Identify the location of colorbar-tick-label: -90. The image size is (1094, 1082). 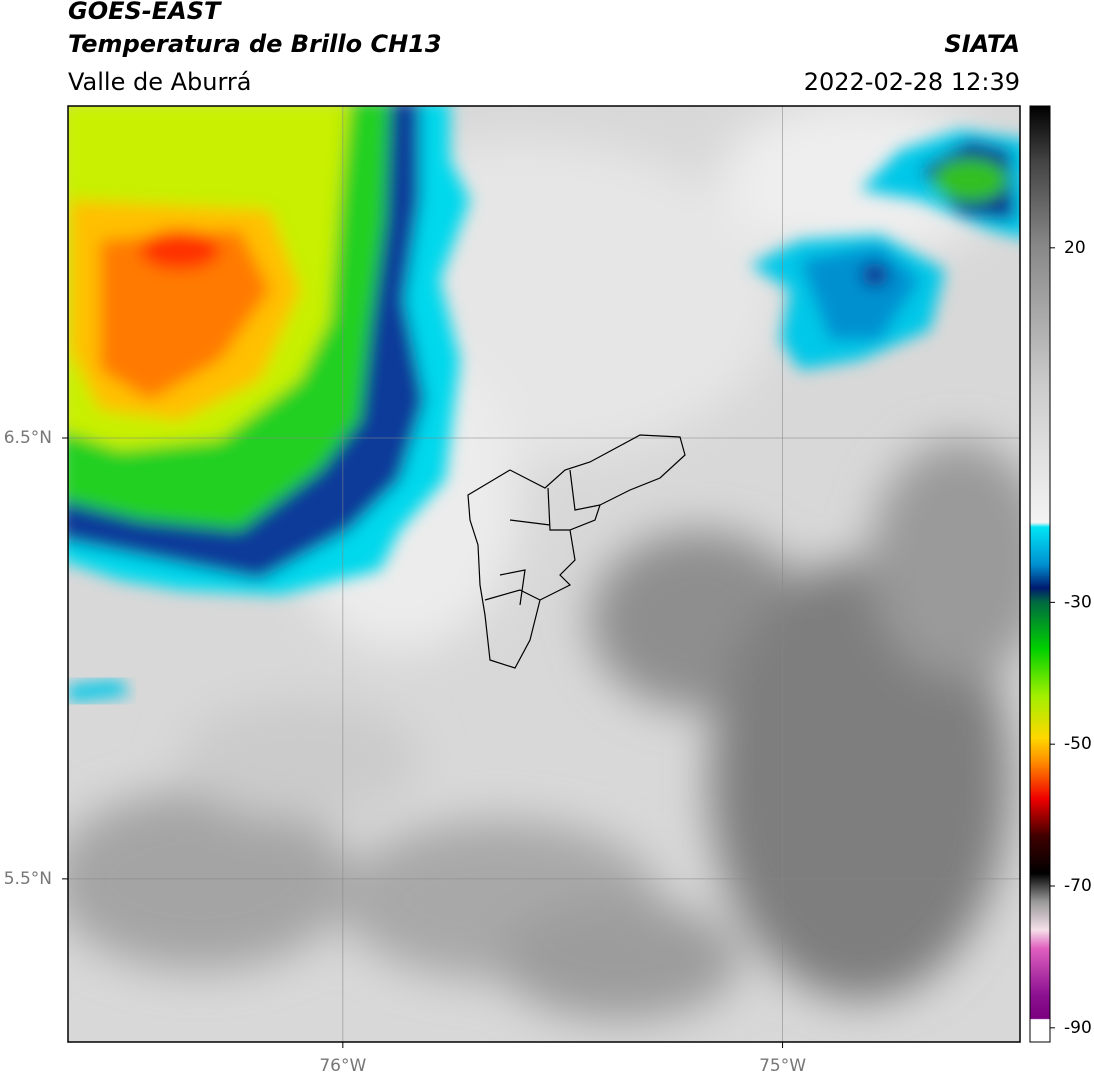
(1078, 1028).